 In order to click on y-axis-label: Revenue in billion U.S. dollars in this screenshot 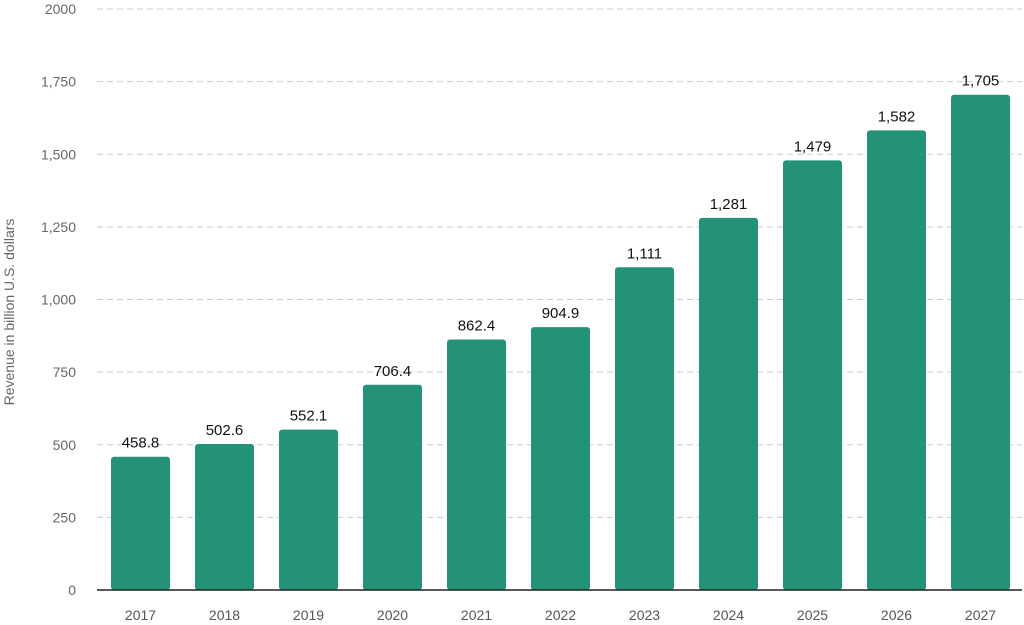, I will do `click(9, 312)`.